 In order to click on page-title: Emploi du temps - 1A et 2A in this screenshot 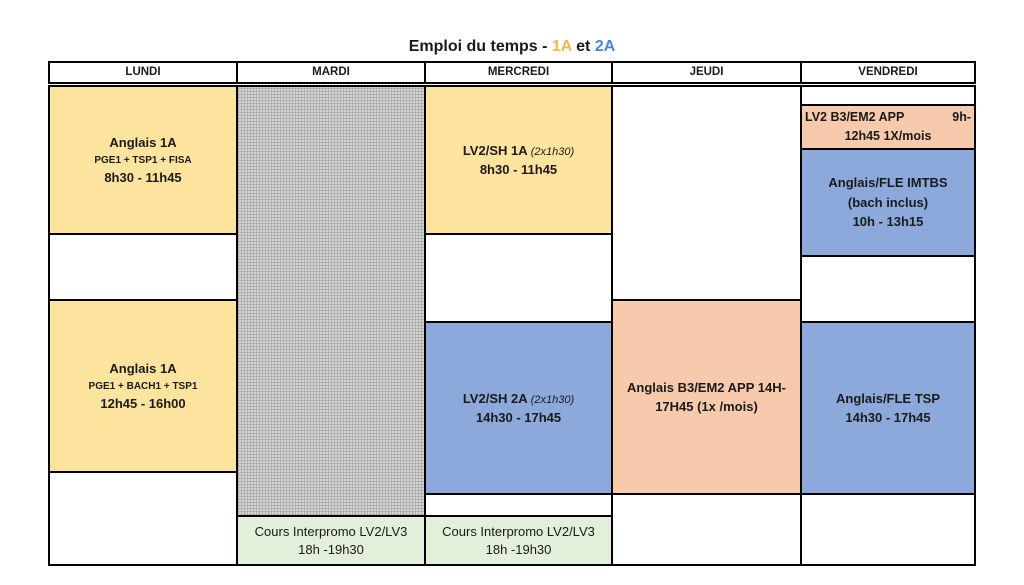, I will do `click(512, 47)`.